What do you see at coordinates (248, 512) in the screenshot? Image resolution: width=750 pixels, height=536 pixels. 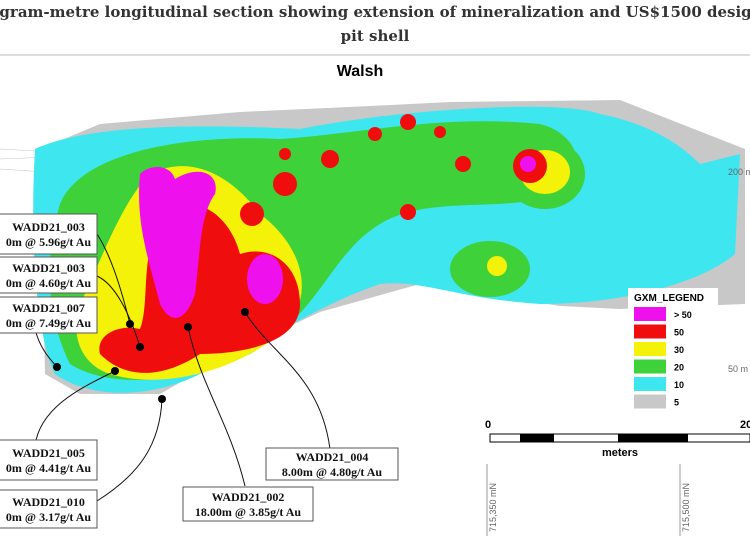 I see `callout-intercept: 18.00m @ 3.85g/t Au` at bounding box center [248, 512].